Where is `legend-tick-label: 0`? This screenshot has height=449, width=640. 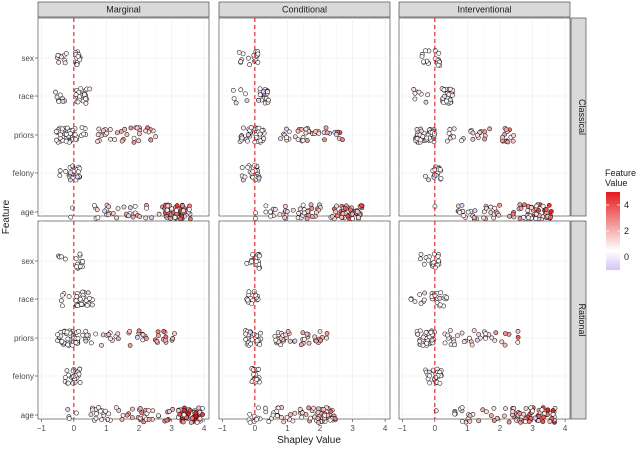 legend-tick-label: 0 is located at coordinates (626, 257).